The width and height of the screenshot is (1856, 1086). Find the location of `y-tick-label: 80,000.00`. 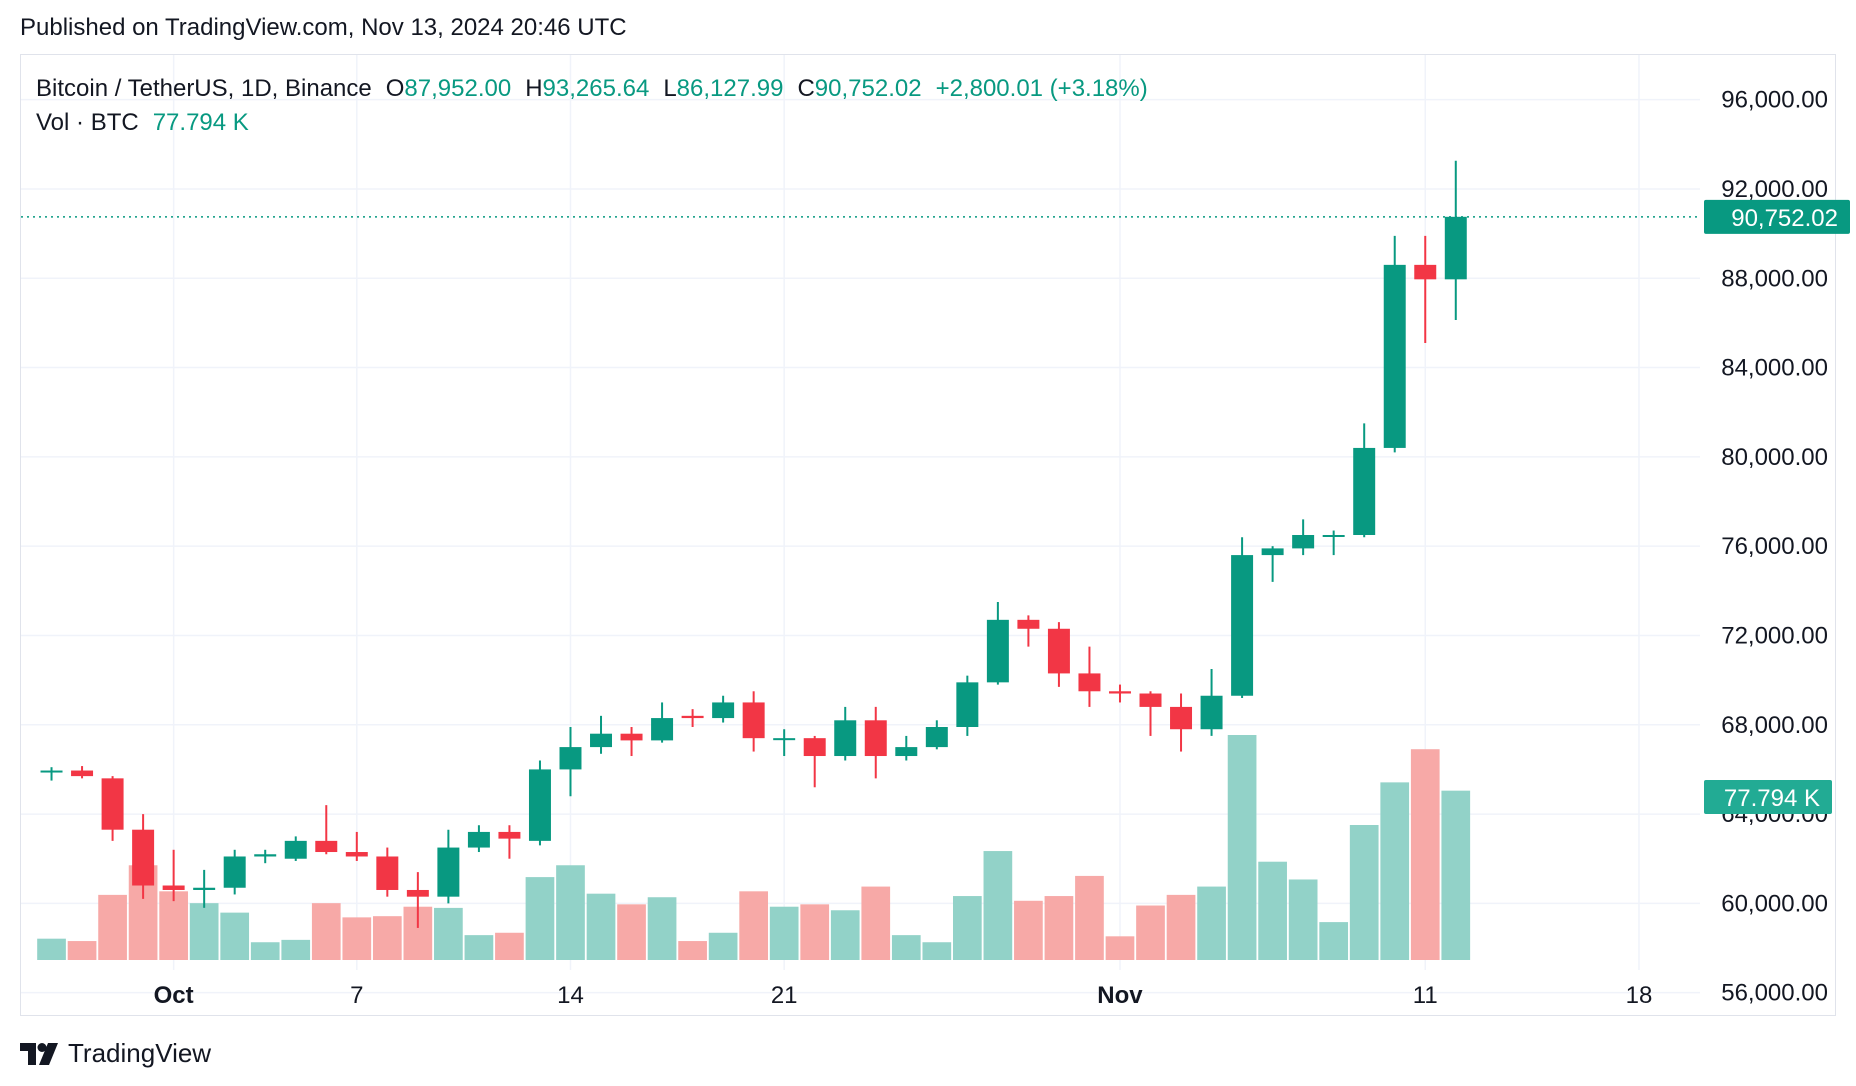

y-tick-label: 80,000.00 is located at coordinates (1774, 457).